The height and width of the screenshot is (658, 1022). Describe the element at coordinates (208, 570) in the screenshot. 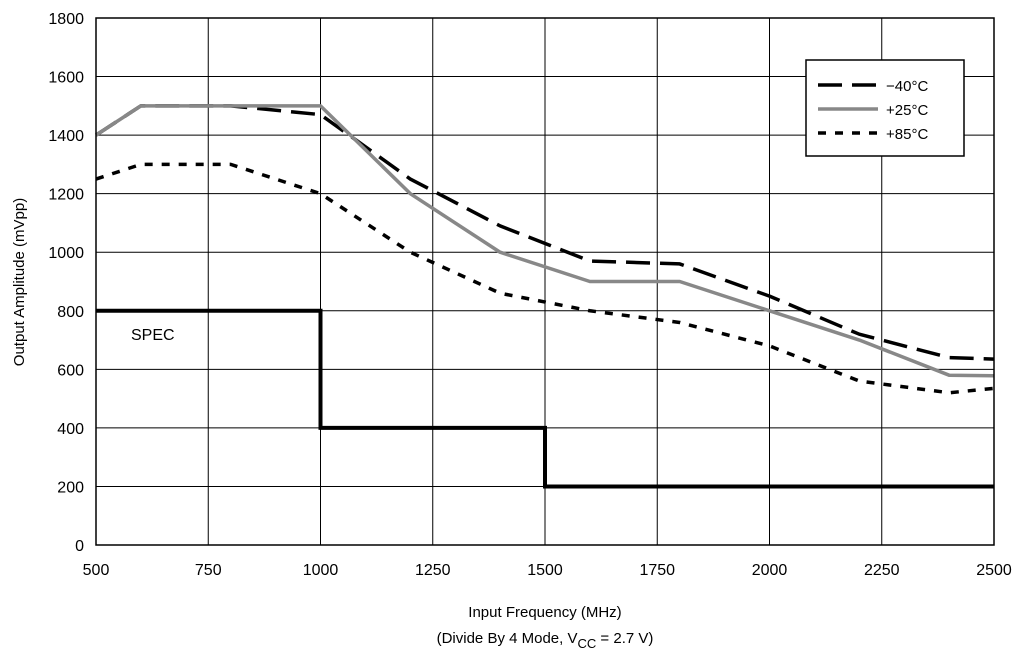

I see `x-tick-label: 750` at that location.